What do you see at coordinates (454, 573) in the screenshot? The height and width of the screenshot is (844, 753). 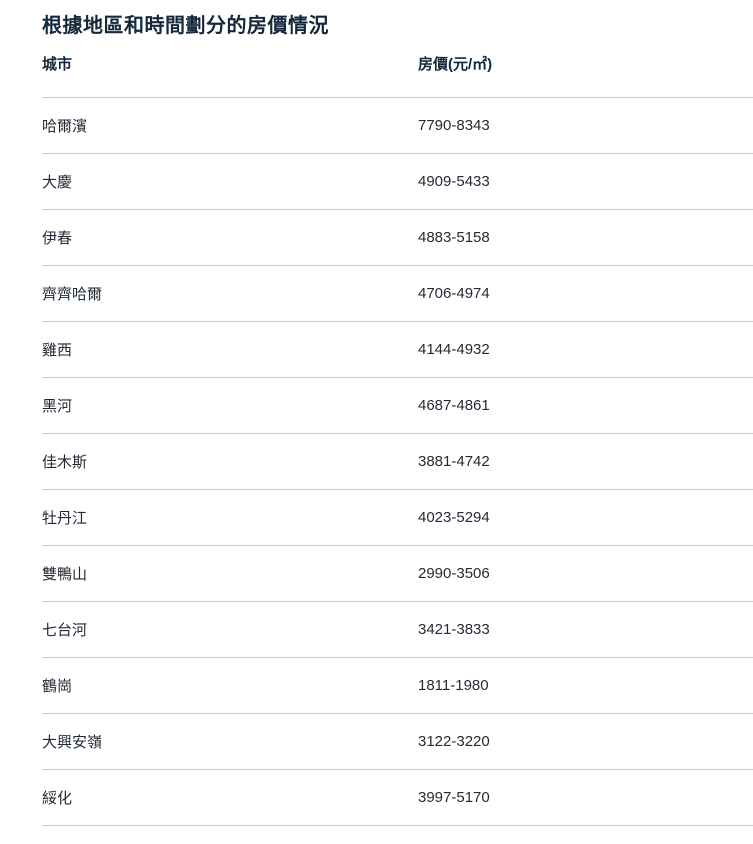 I see `price-cell: 2990-3506` at bounding box center [454, 573].